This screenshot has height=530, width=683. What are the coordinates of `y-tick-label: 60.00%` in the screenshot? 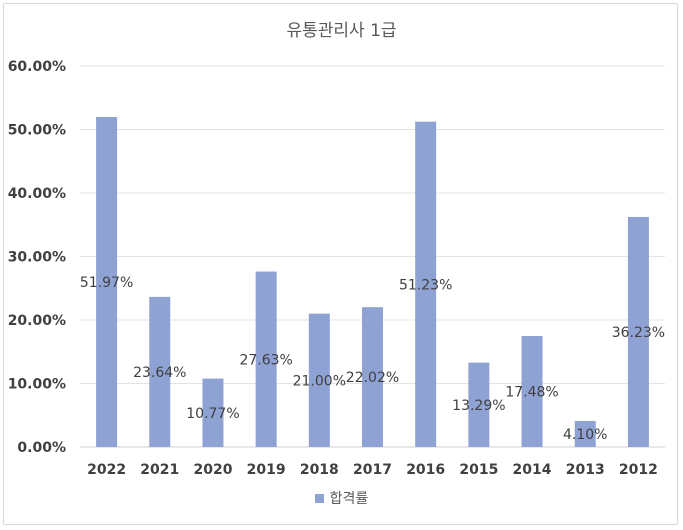 It's located at (37, 67).